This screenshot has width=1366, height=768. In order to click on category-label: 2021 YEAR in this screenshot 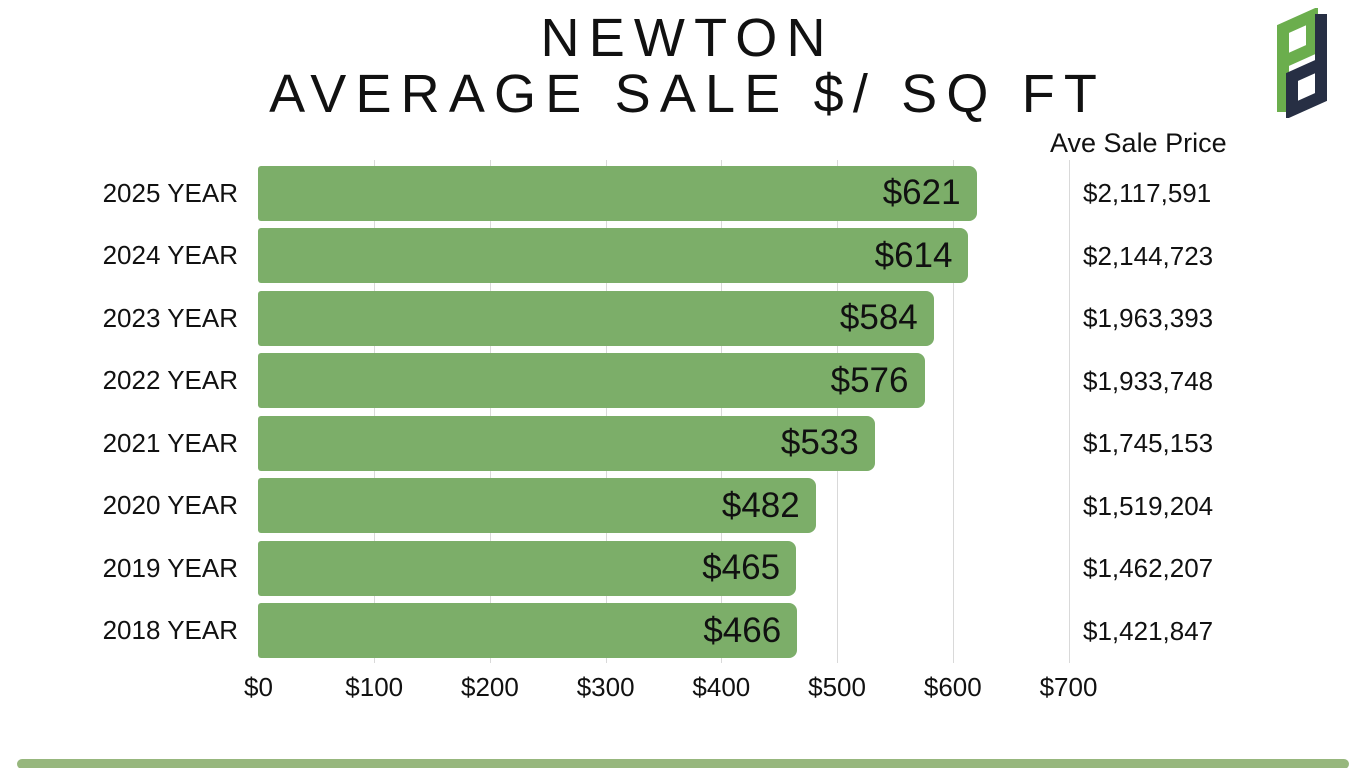, I will do `click(170, 442)`.